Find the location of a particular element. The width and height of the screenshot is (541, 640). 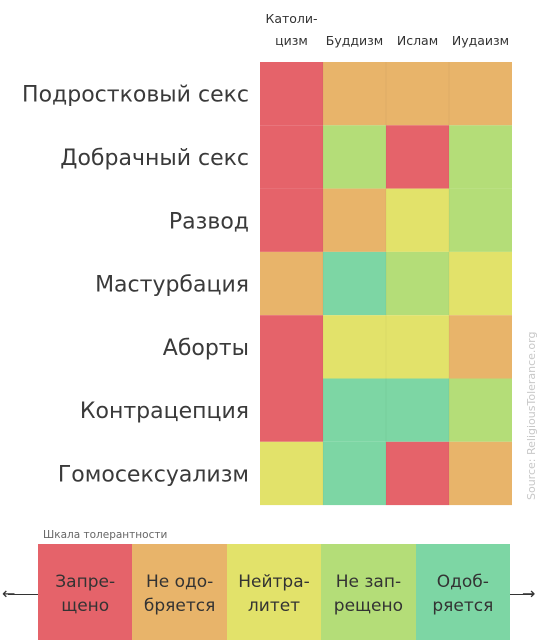

arrow-right-icon: → is located at coordinates (529, 593).